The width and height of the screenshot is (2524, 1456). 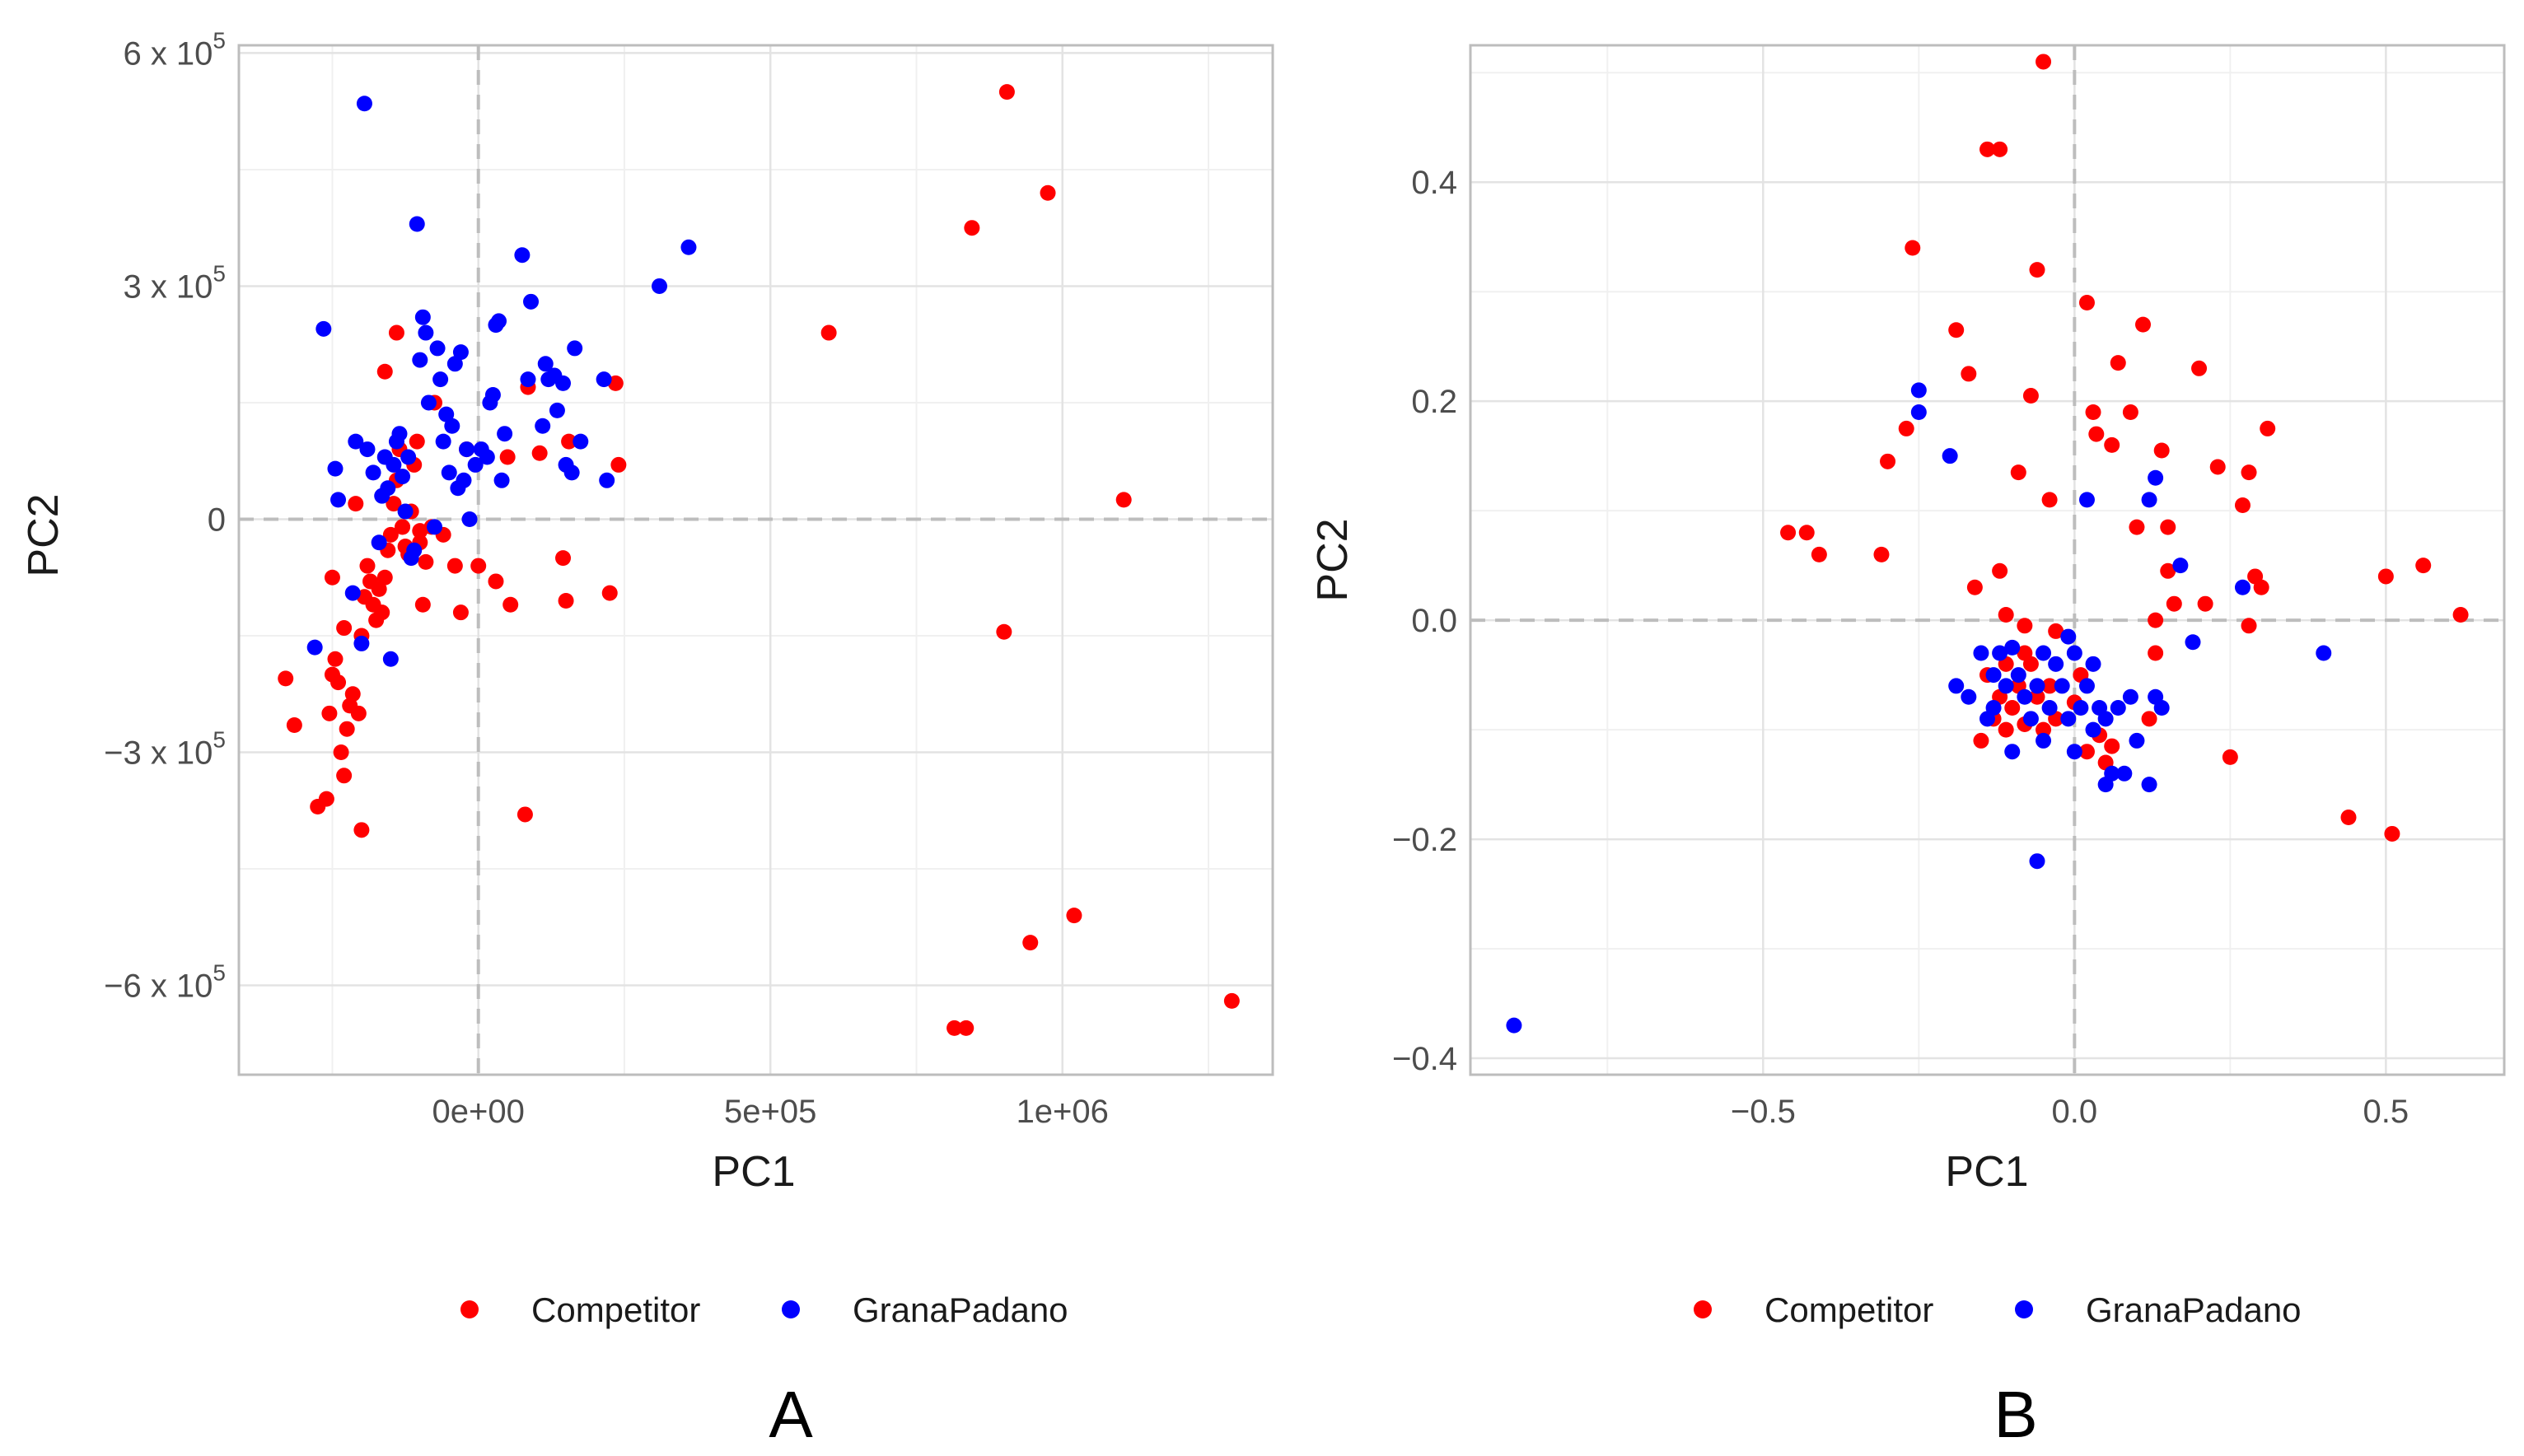 What do you see at coordinates (615, 1309) in the screenshot?
I see `panel-a-legend-competitor-label: Competitor` at bounding box center [615, 1309].